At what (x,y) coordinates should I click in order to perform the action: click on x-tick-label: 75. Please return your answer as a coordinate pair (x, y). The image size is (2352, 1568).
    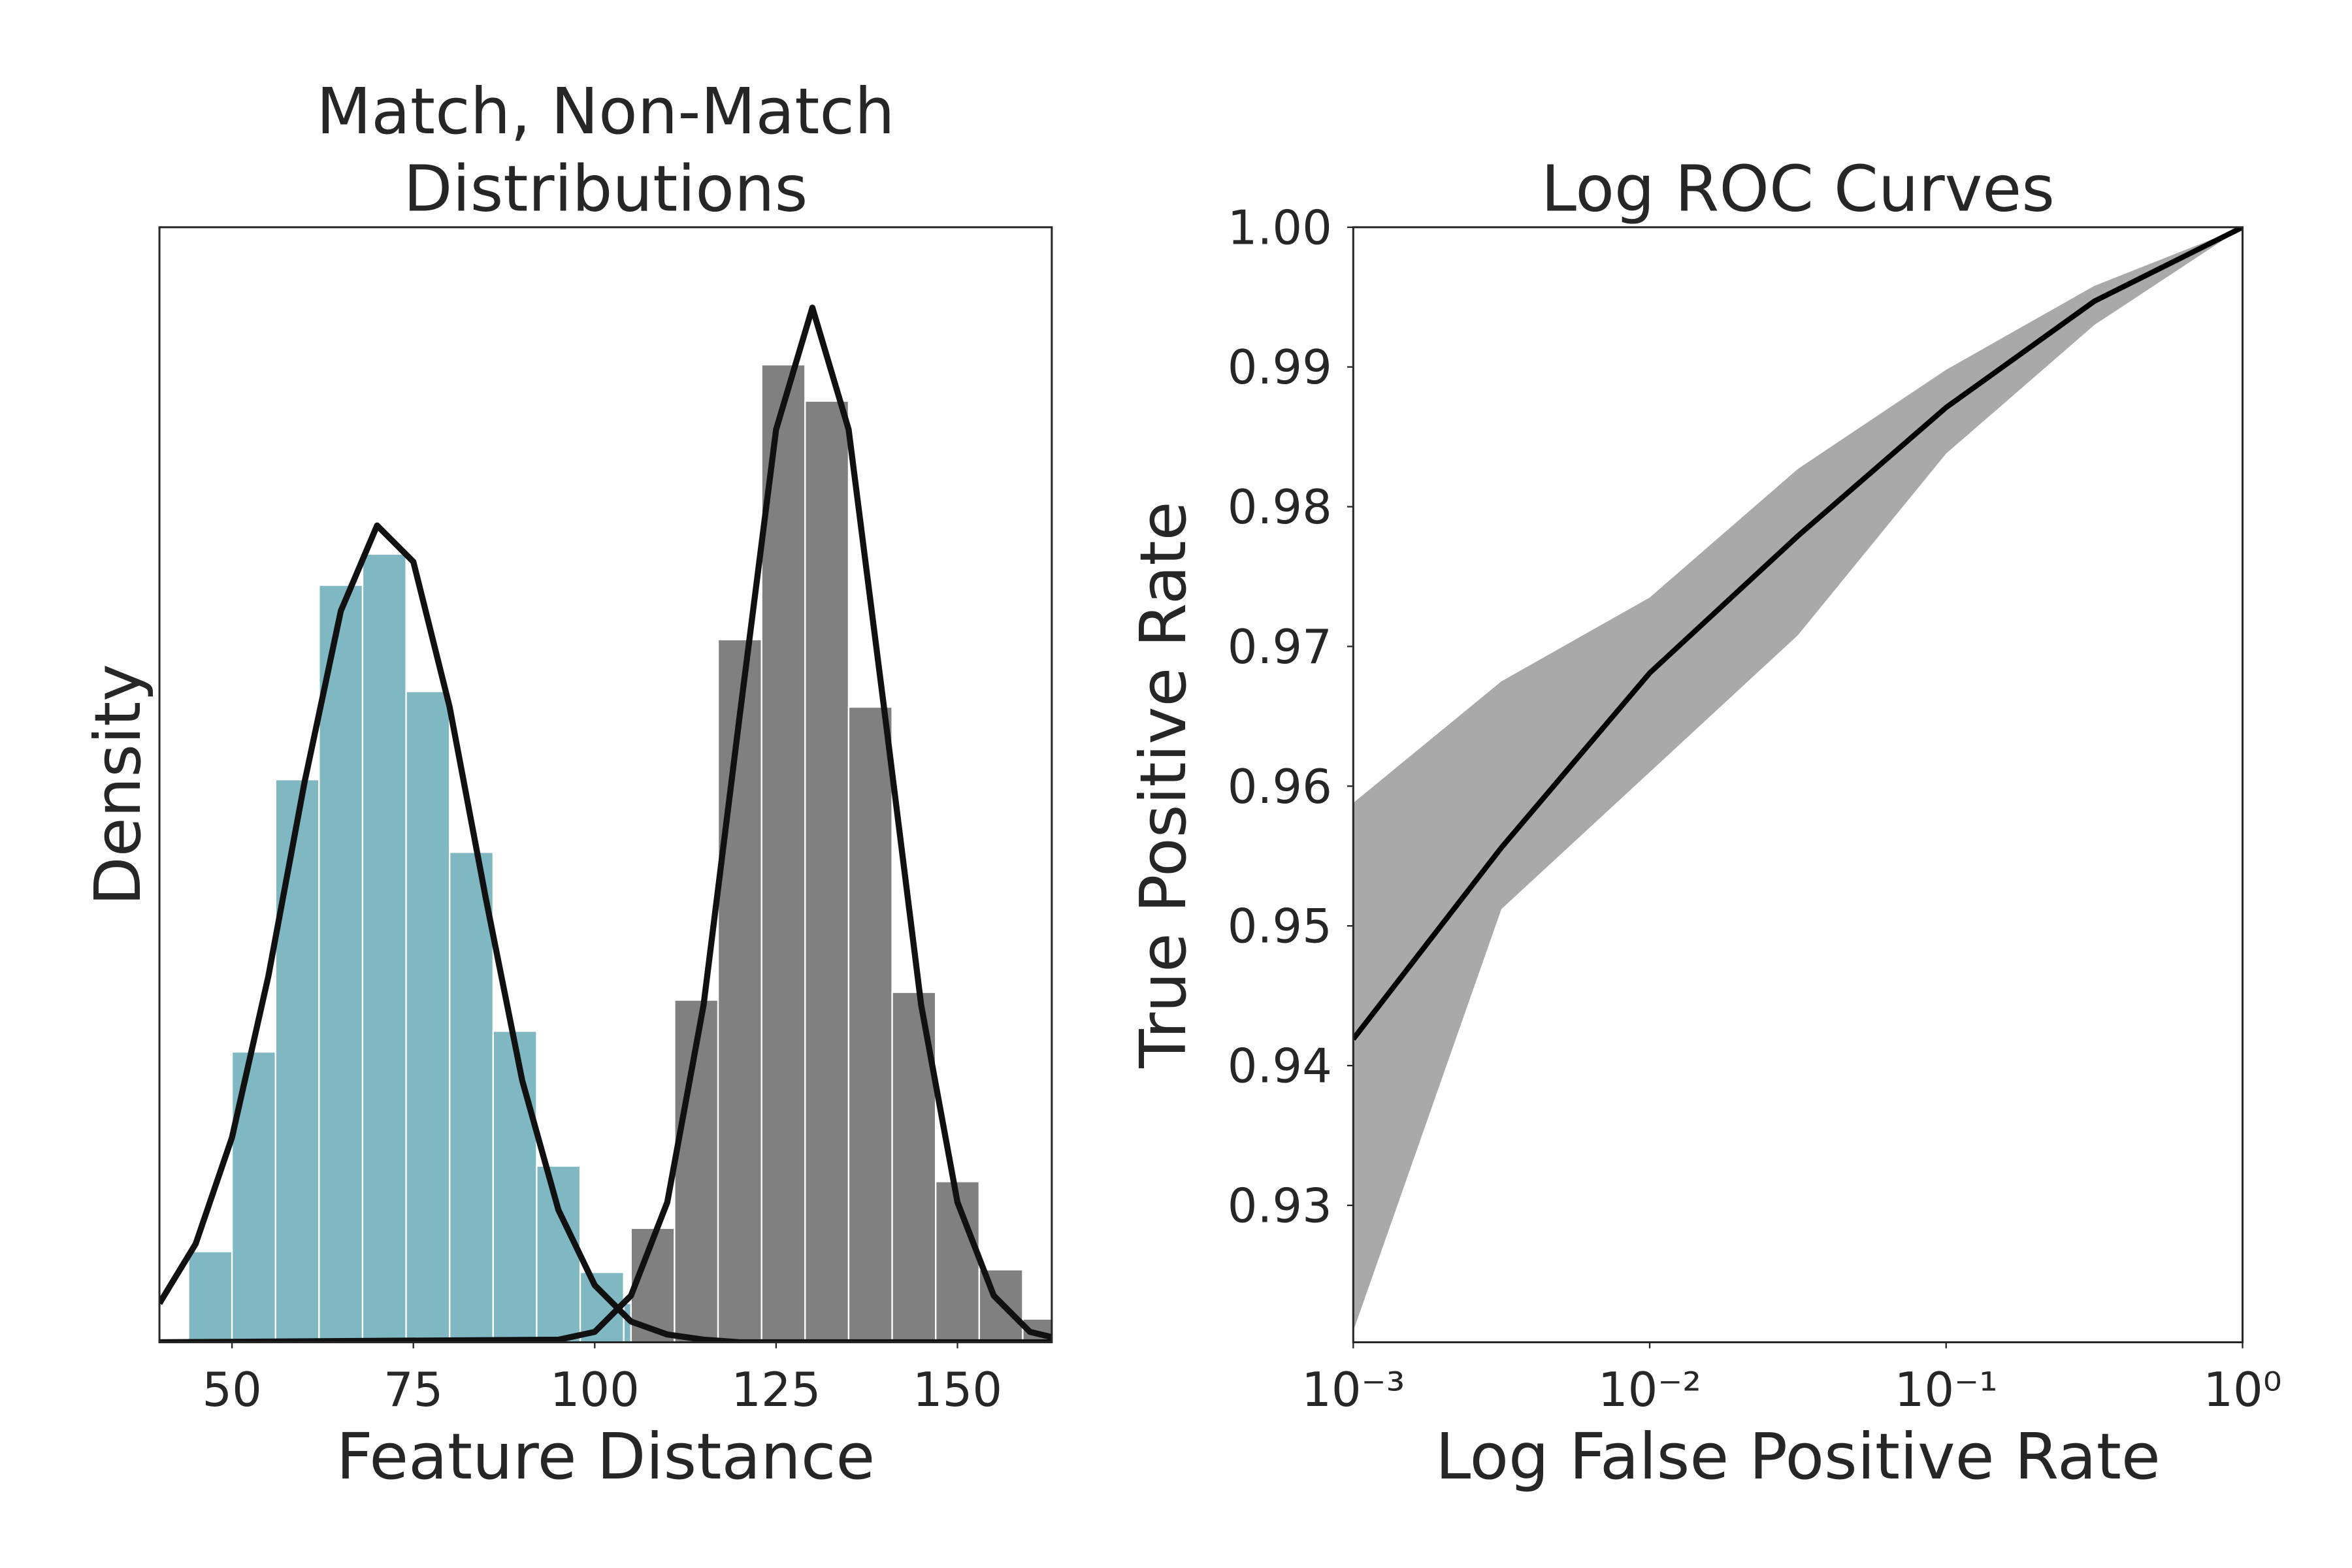
    Looking at the image, I should click on (413, 1389).